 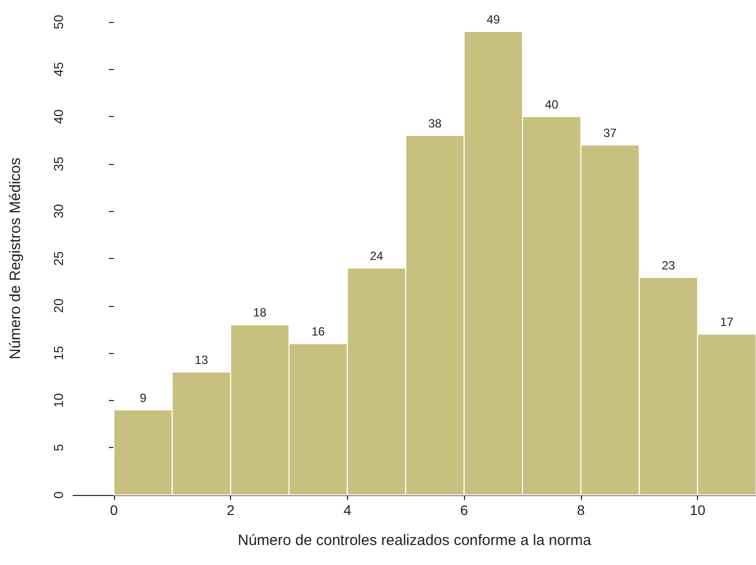 What do you see at coordinates (58, 448) in the screenshot?
I see `y-tick-label: 5` at bounding box center [58, 448].